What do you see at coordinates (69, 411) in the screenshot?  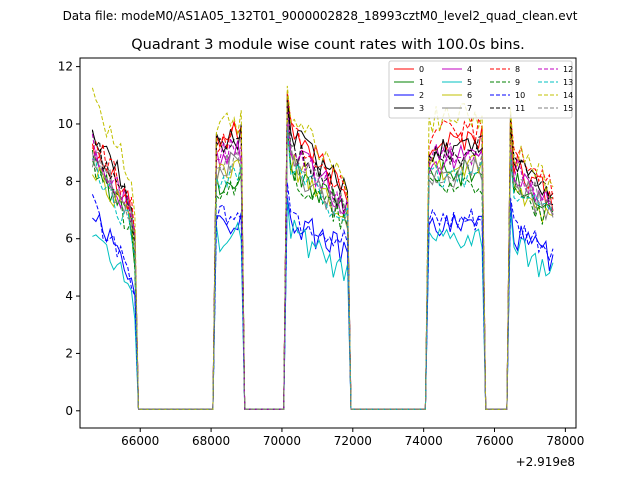 I see `y-tick-label: 0` at bounding box center [69, 411].